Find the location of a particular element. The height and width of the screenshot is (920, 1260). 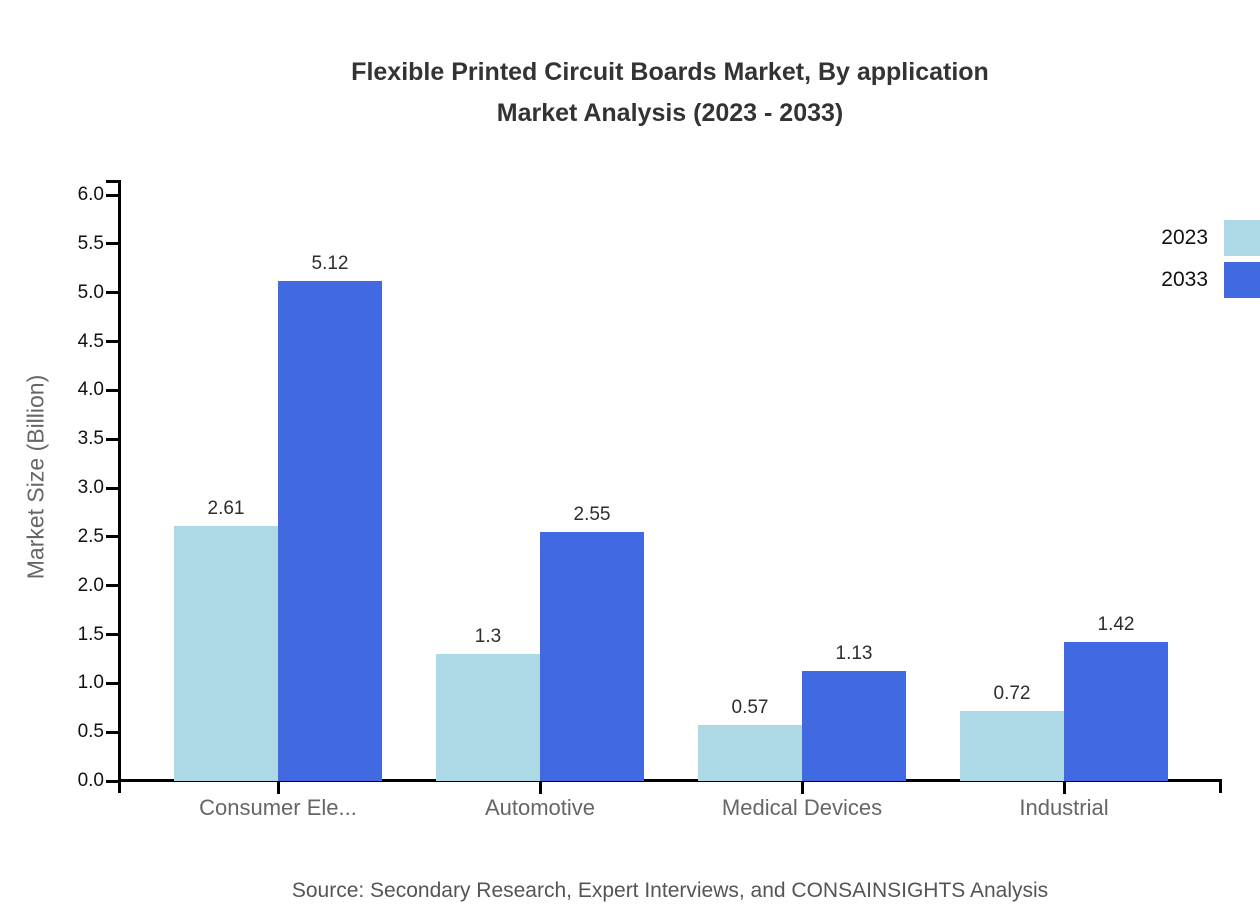

x-category-label: Automotive is located at coordinates (540, 807).